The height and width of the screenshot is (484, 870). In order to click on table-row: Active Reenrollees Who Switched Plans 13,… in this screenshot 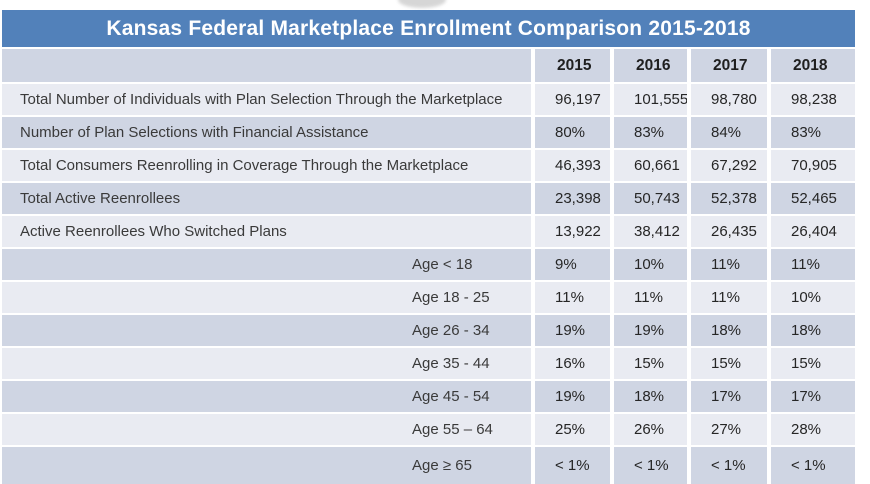, I will do `click(428, 230)`.